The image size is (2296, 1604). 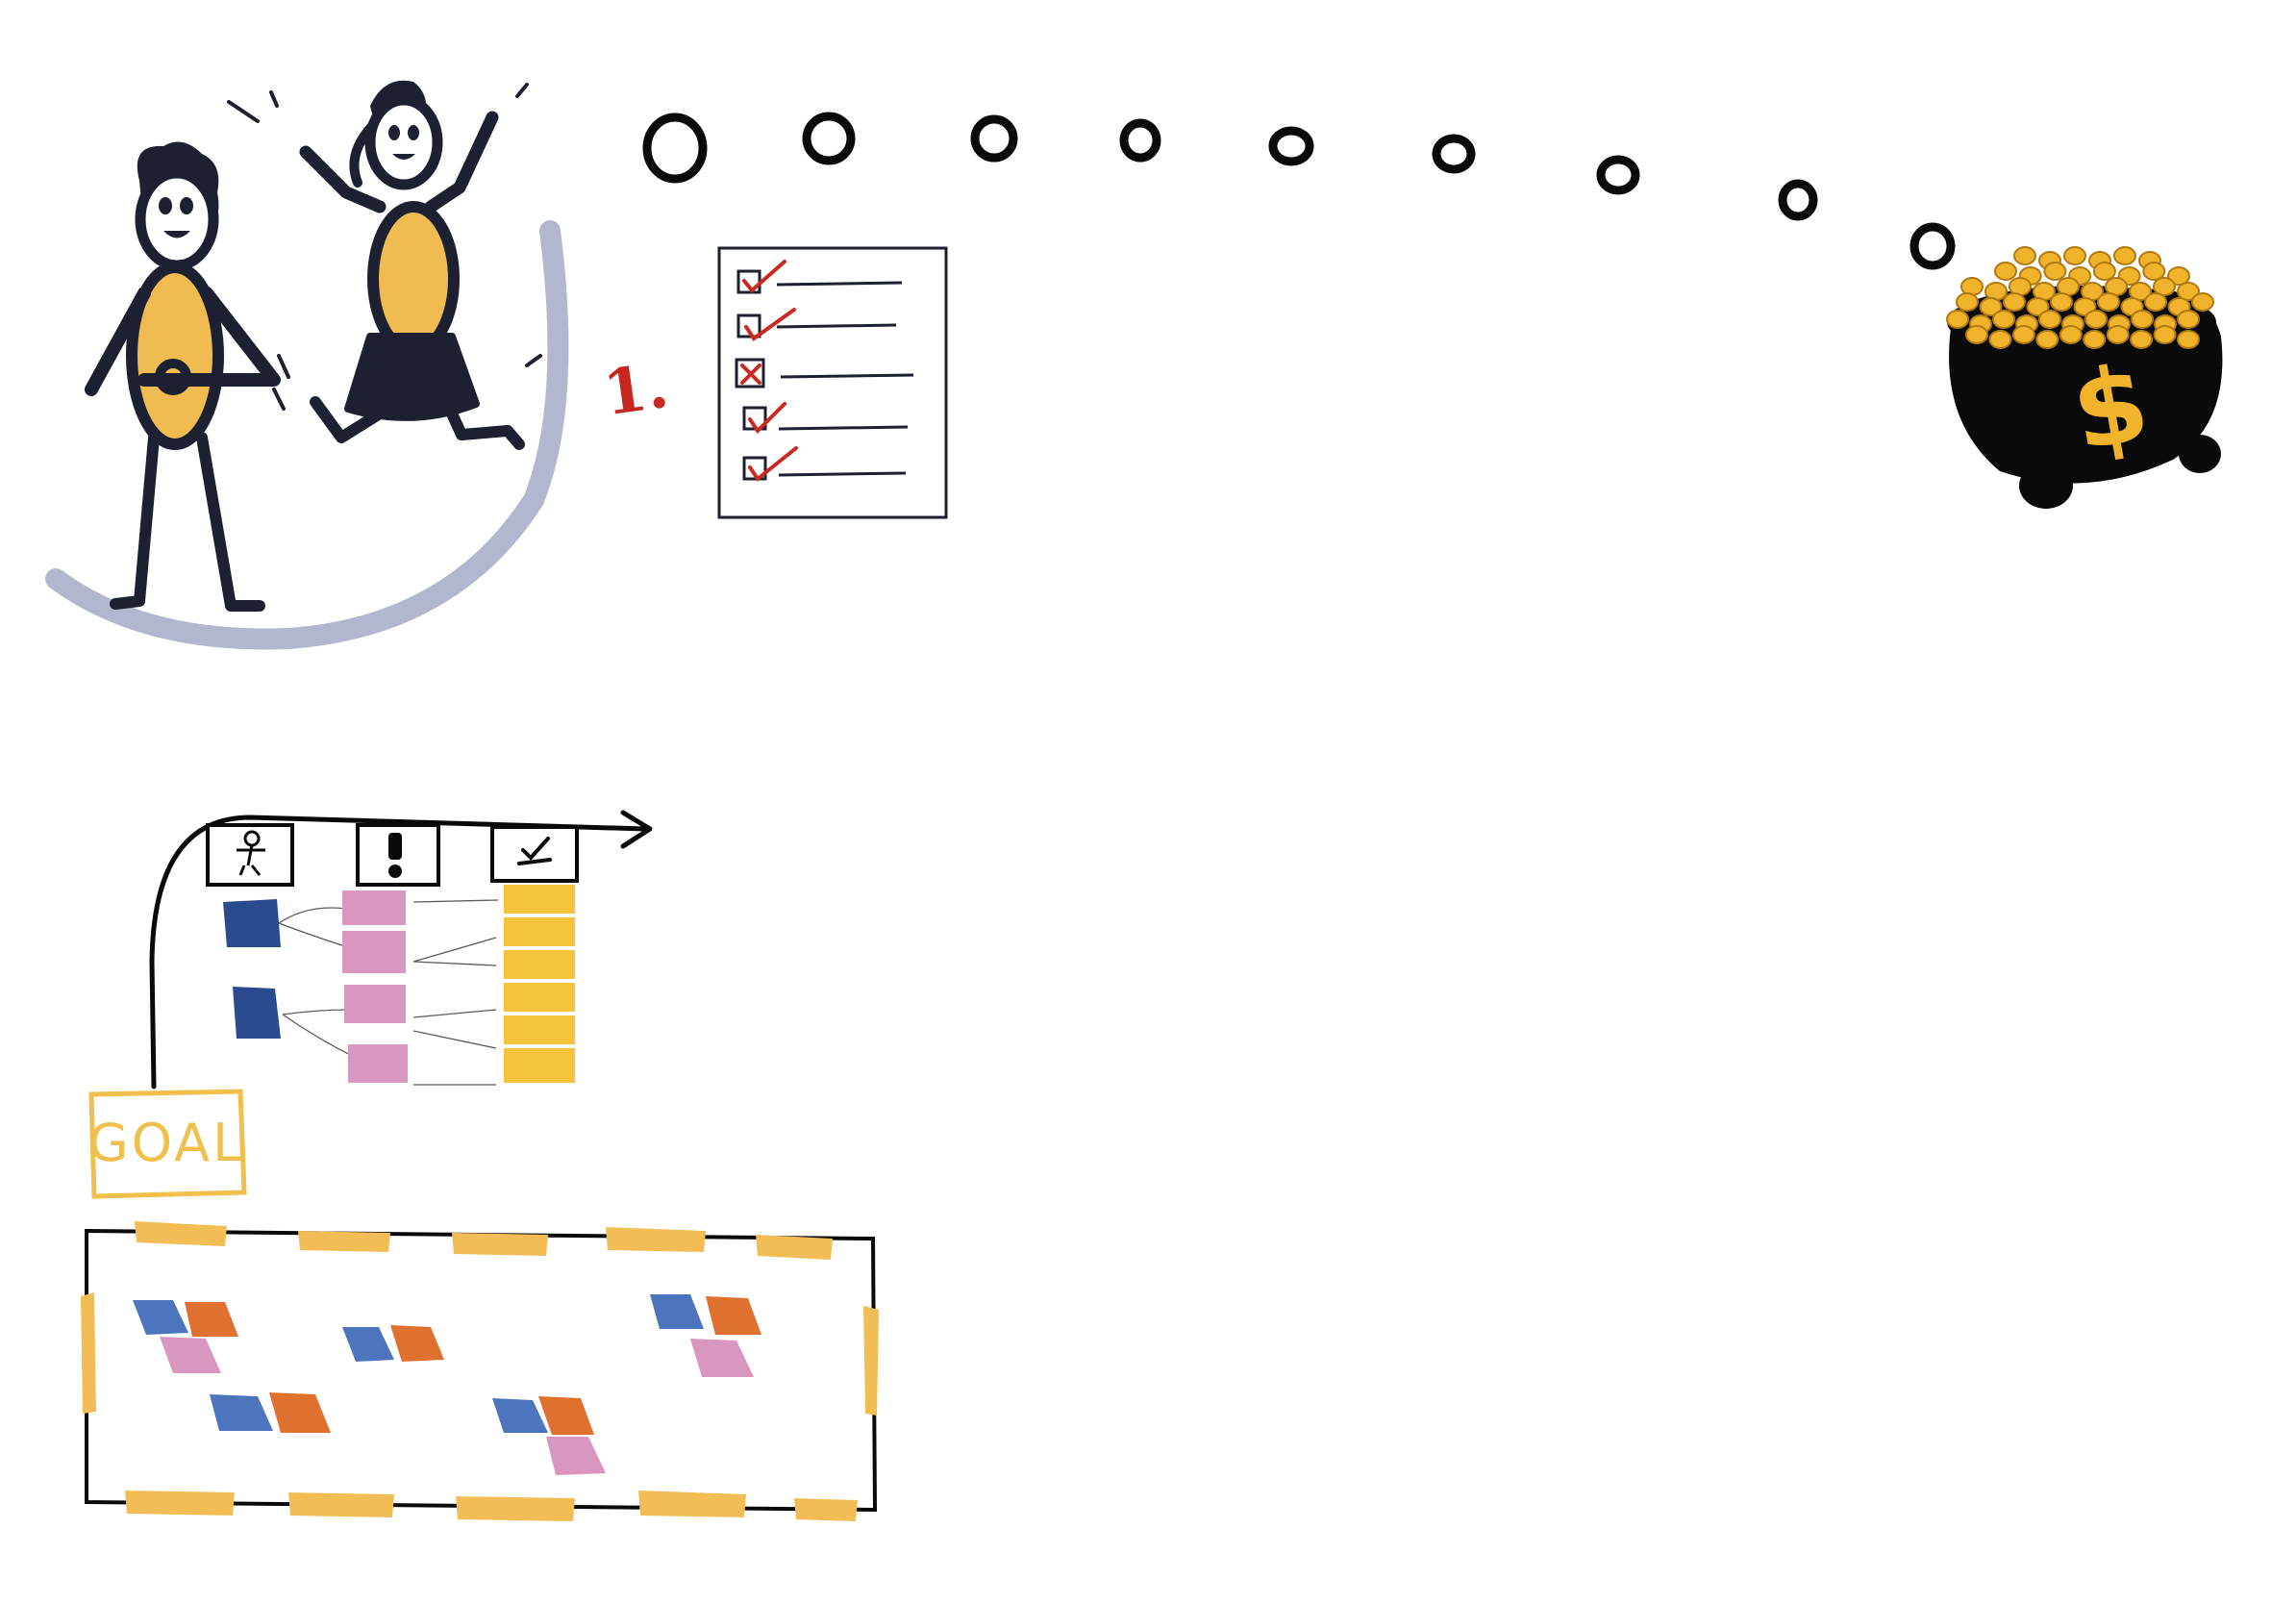 I want to click on celebrating-figures, so click(x=307, y=365).